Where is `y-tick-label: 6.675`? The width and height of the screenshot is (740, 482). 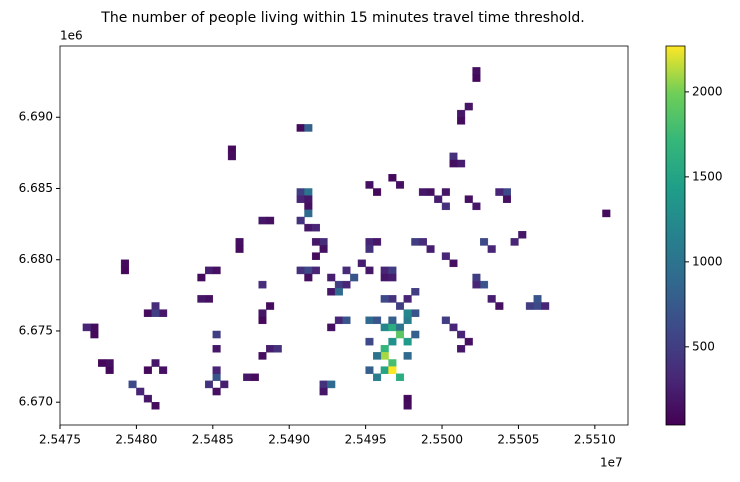
y-tick-label: 6.675 is located at coordinates (36, 330).